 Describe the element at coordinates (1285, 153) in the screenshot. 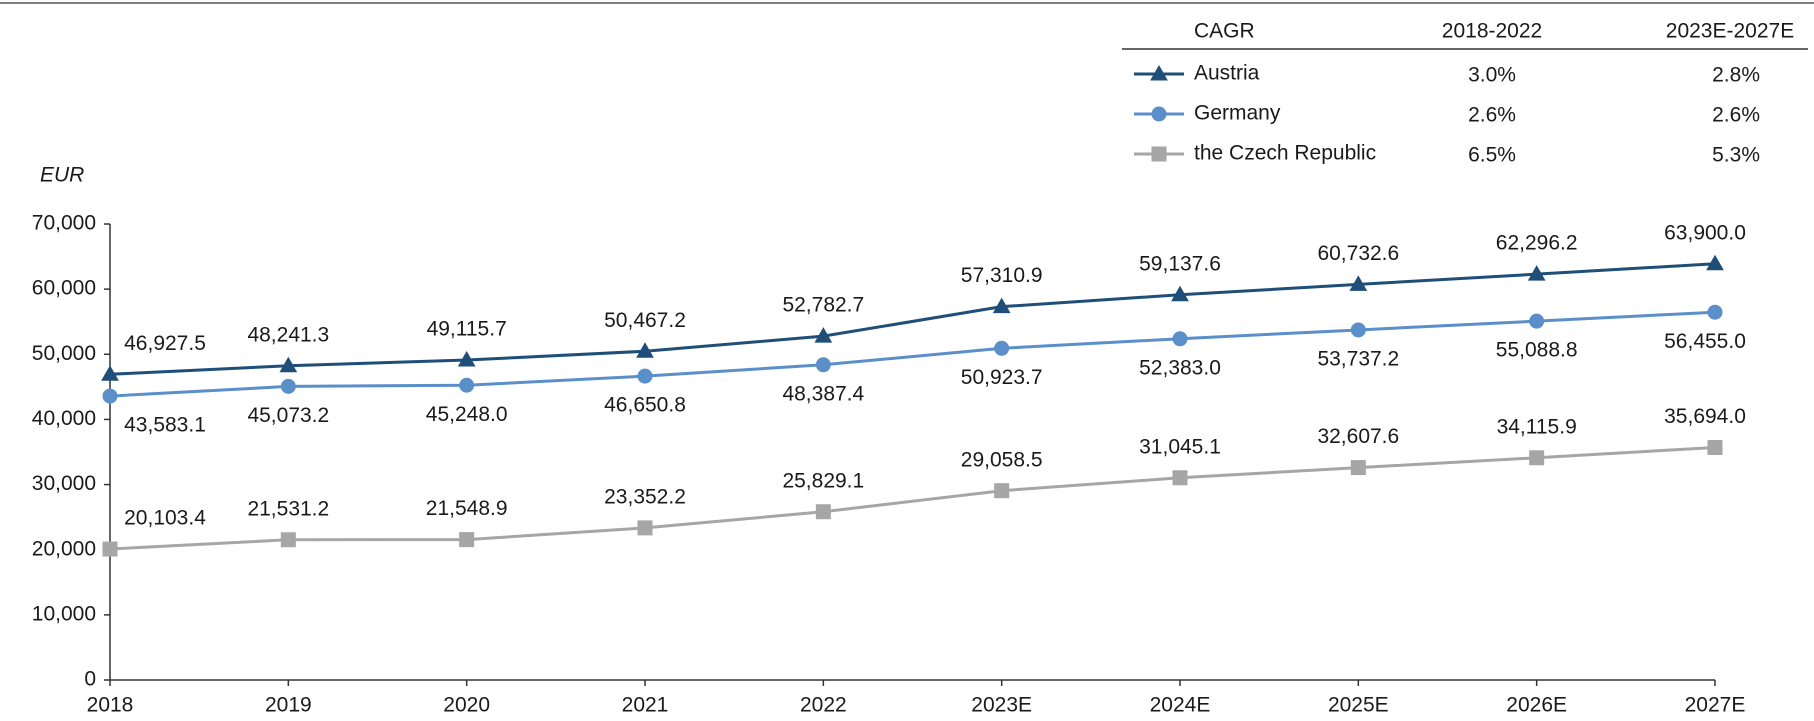

I see `legend-label: the Czech Republic` at that location.